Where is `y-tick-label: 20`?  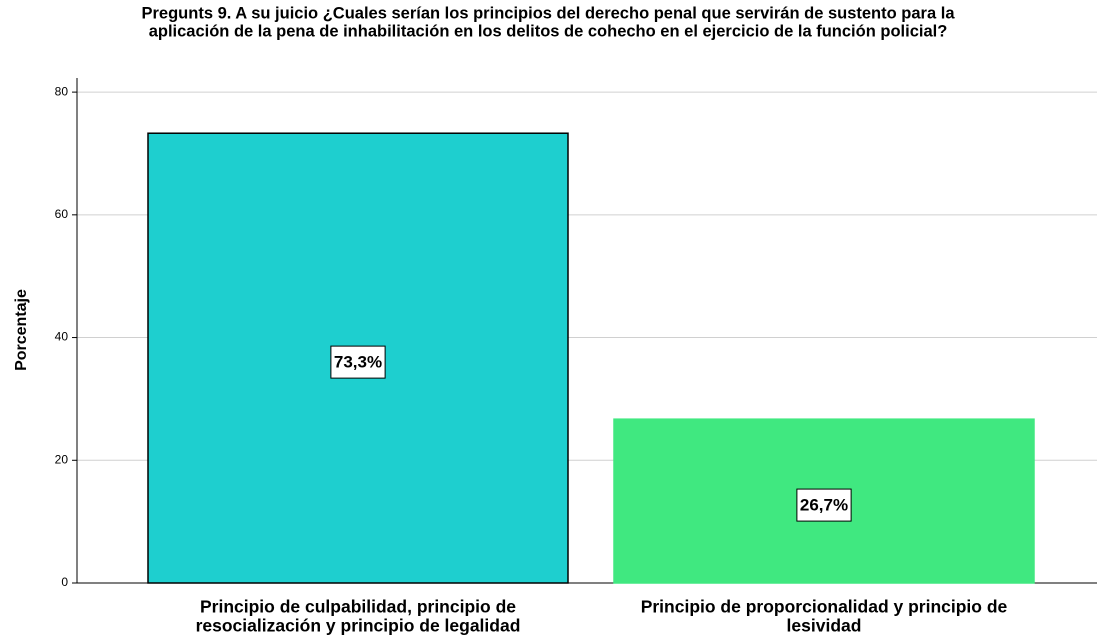
y-tick-label: 20 is located at coordinates (62, 459).